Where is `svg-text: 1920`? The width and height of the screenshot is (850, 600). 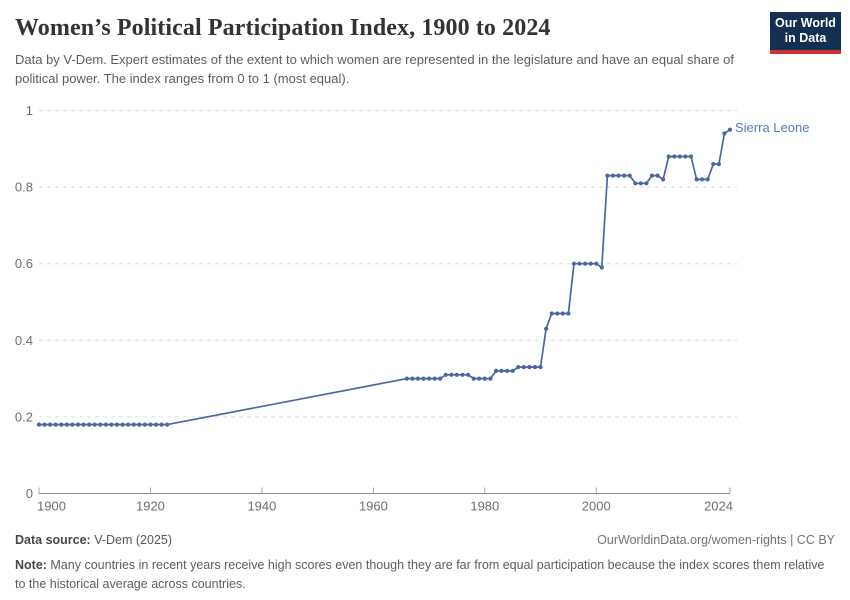
svg-text: 1920 is located at coordinates (150, 506).